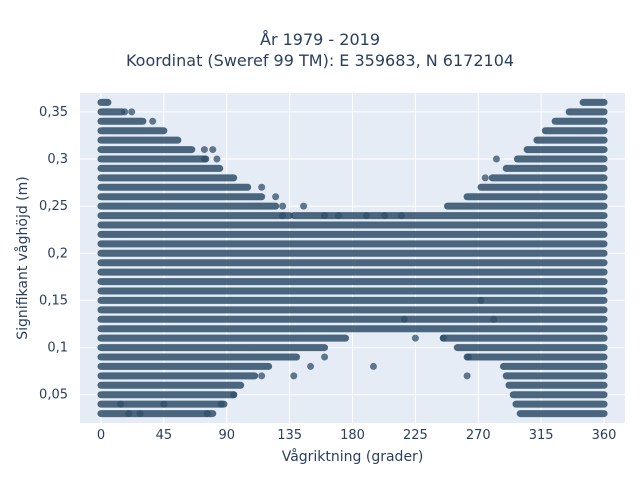 The width and height of the screenshot is (640, 480). I want to click on x-axis-ticks: 0 45 90 135 180 225 270 315 360, so click(357, 435).